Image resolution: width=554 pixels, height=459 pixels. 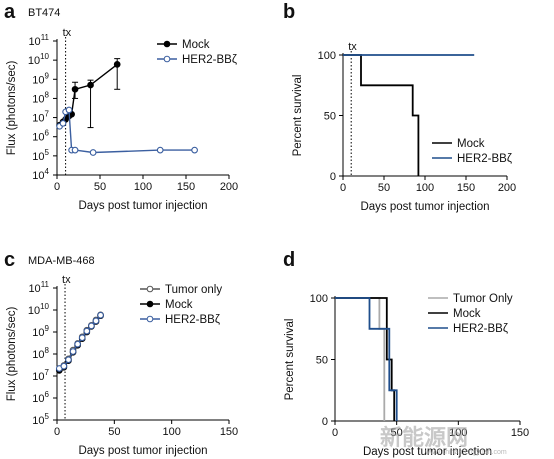 I want to click on y-tick-label-a: 10⁵, so click(x=40, y=155).